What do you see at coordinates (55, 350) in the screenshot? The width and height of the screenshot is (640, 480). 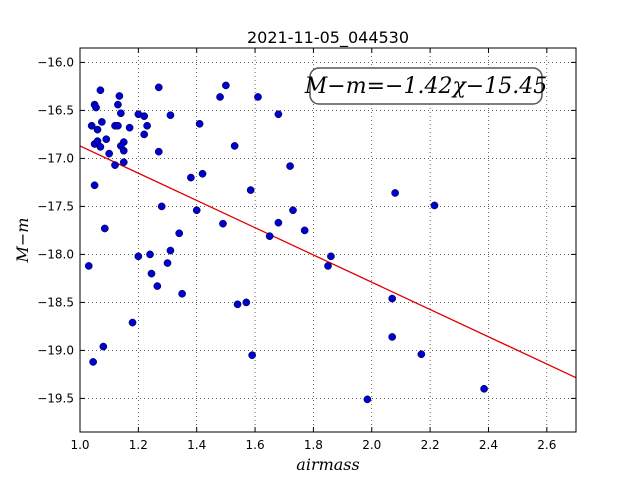 I see `y-tick-label: −19.0` at bounding box center [55, 350].